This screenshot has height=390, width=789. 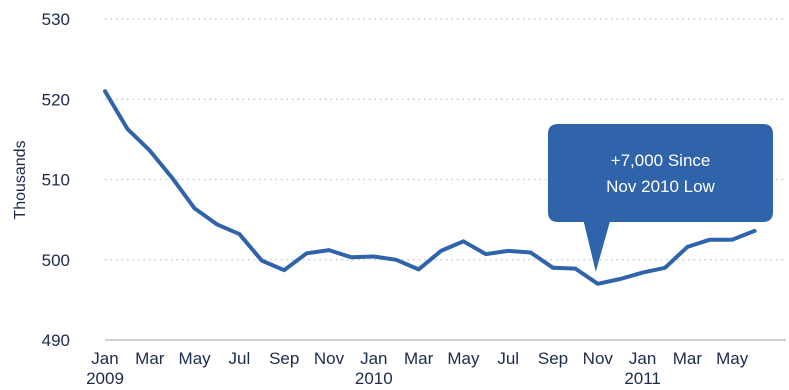 I want to click on x-year-label: 2009, so click(x=105, y=377).